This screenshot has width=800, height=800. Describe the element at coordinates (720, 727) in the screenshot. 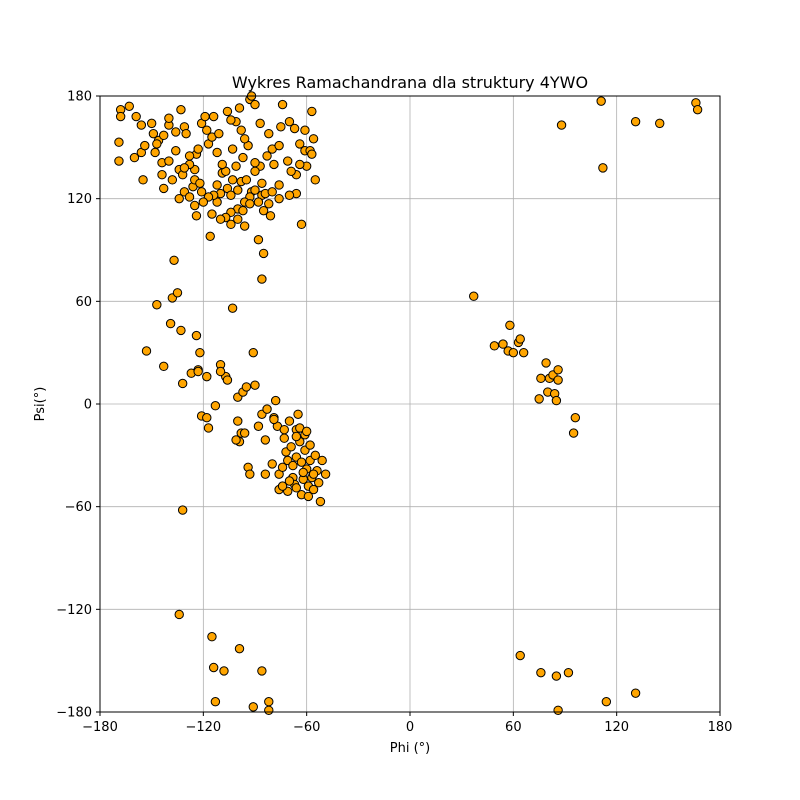

I see `x-tick-label: 180` at that location.